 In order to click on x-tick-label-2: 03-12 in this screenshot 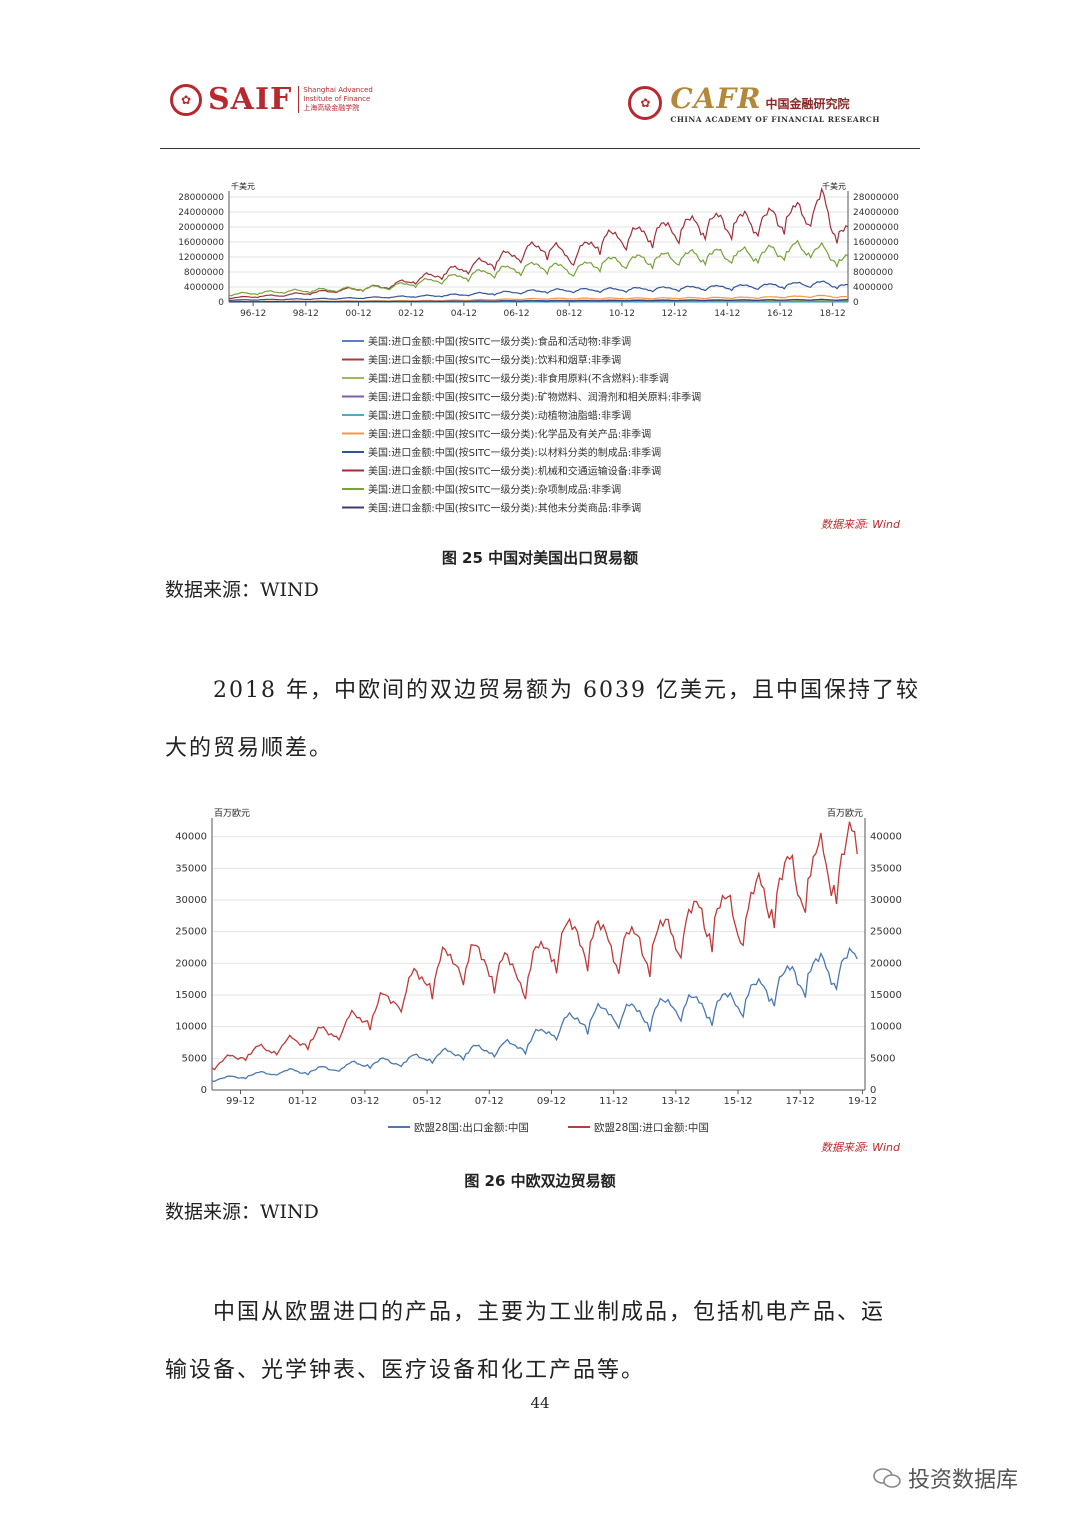, I will do `click(364, 1101)`.